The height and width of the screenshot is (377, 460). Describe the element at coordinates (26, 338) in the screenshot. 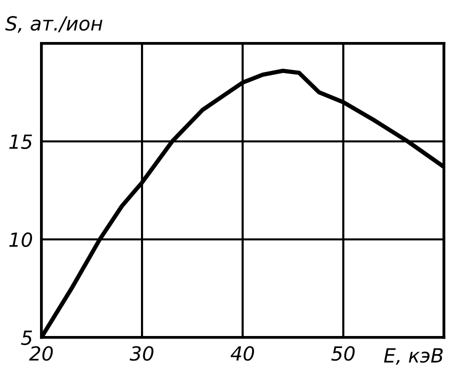

I see `y-tick-label: 5` at that location.